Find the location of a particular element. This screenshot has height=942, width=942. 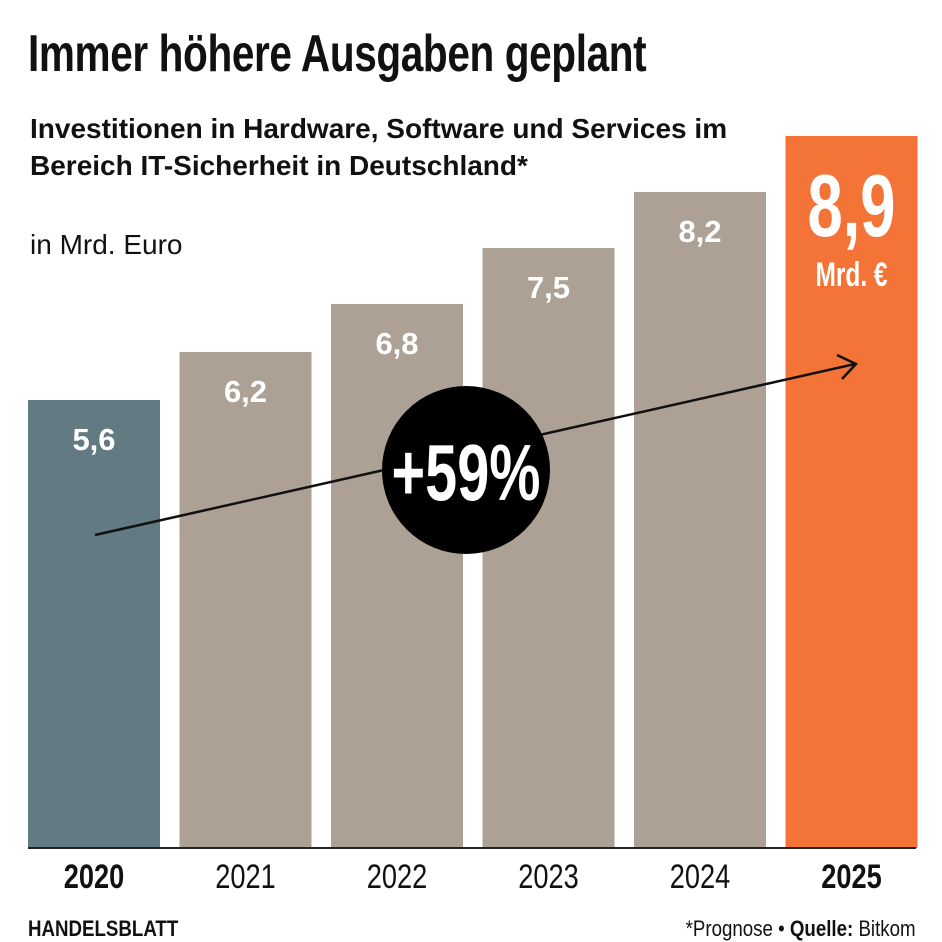

x-tick-label: 2025 is located at coordinates (851, 876).